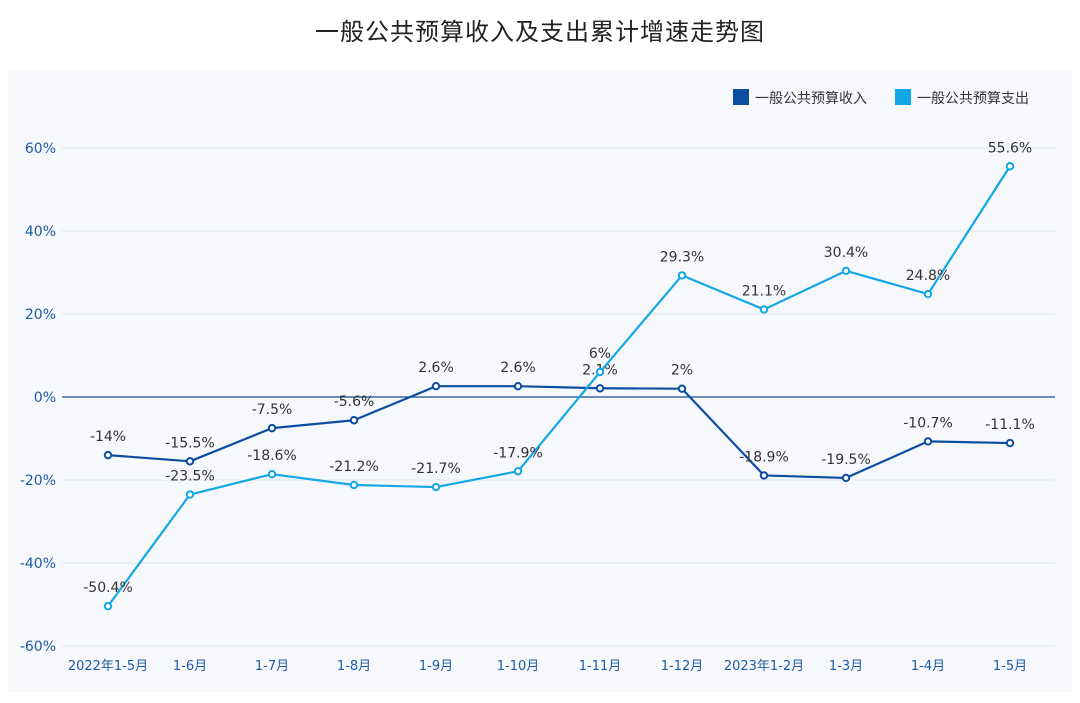 Image resolution: width=1080 pixels, height=703 pixels. Describe the element at coordinates (354, 467) in the screenshot. I see `data-label: -21.2%` at that location.